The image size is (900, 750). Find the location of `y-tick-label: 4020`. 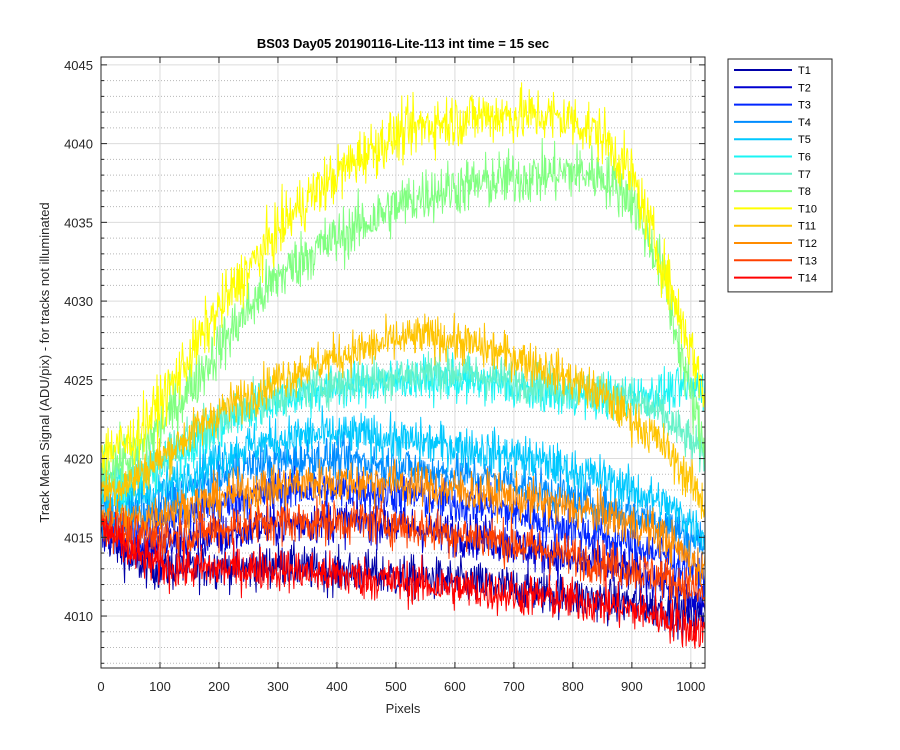

y-tick-label: 4020 is located at coordinates (78, 459).